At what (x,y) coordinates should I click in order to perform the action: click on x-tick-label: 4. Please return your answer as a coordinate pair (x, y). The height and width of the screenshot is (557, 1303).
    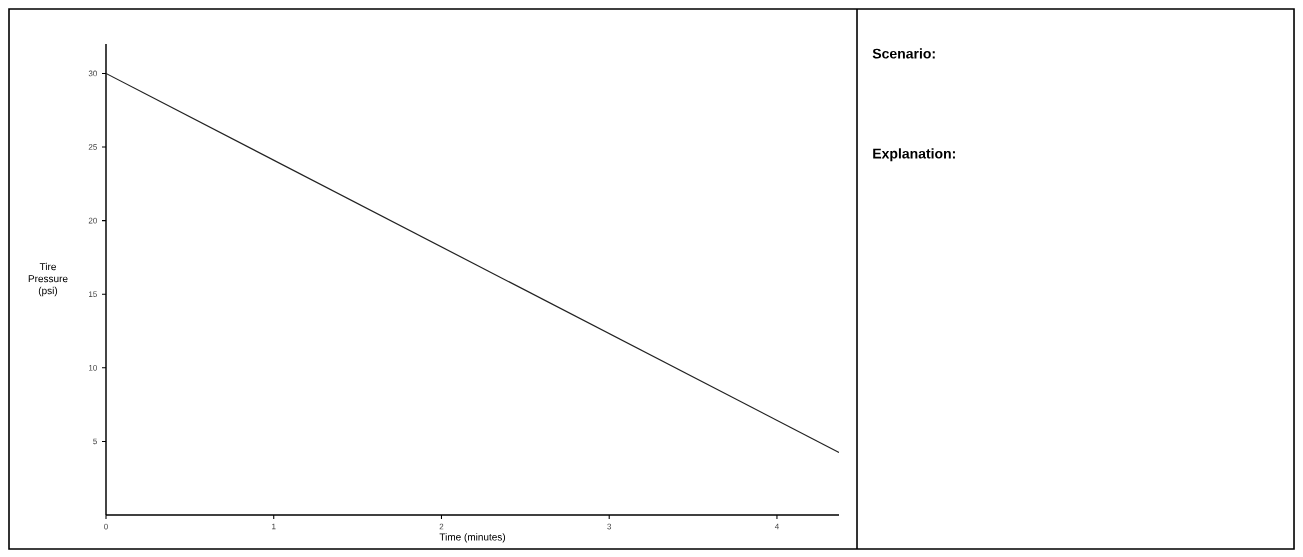
    Looking at the image, I should click on (776, 526).